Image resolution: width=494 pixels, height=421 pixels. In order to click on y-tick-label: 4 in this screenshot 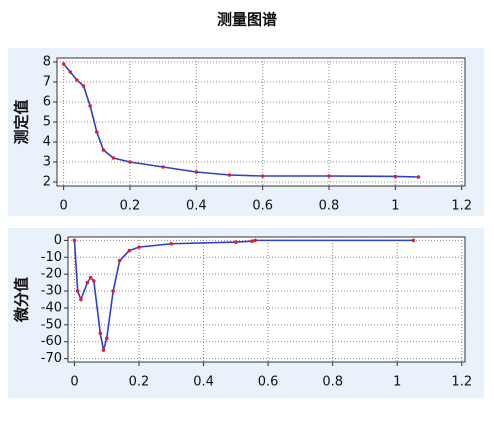, I will do `click(47, 142)`.